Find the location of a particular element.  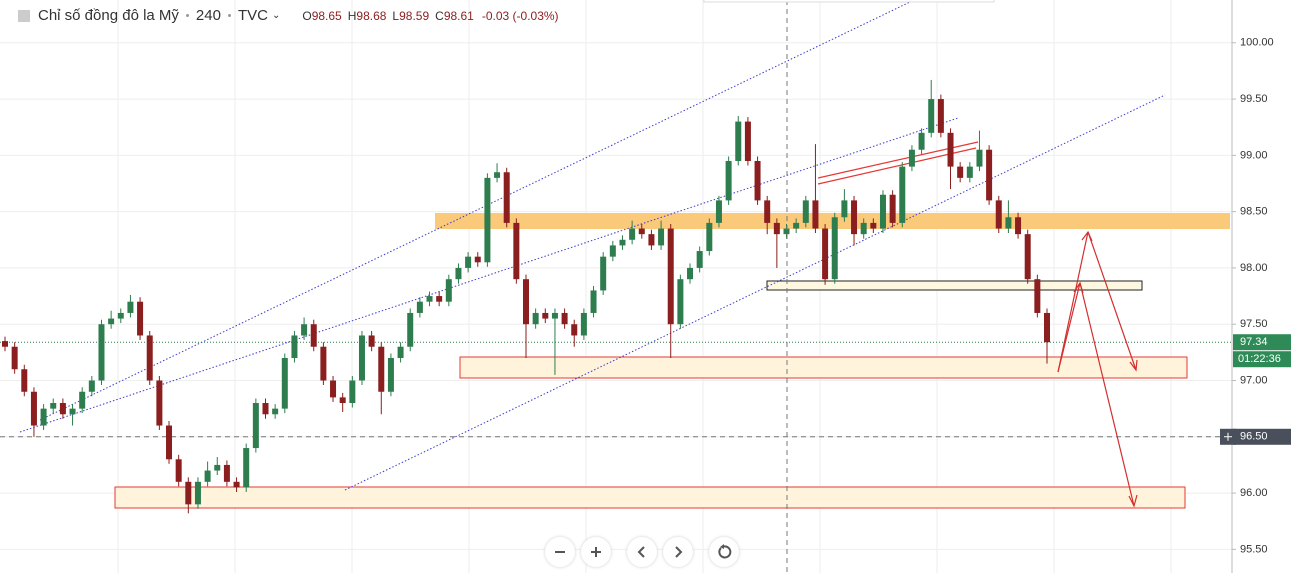

ohlc-value: 98.61 is located at coordinates (458, 15).